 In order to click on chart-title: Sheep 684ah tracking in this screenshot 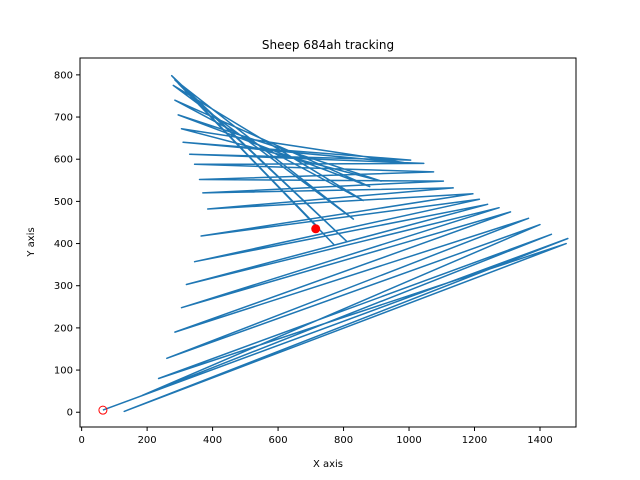, I will do `click(328, 45)`.